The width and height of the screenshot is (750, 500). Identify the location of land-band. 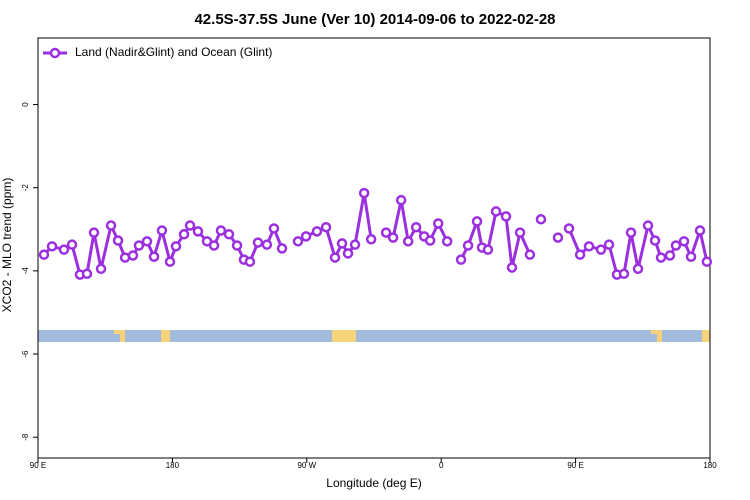
(374, 336).